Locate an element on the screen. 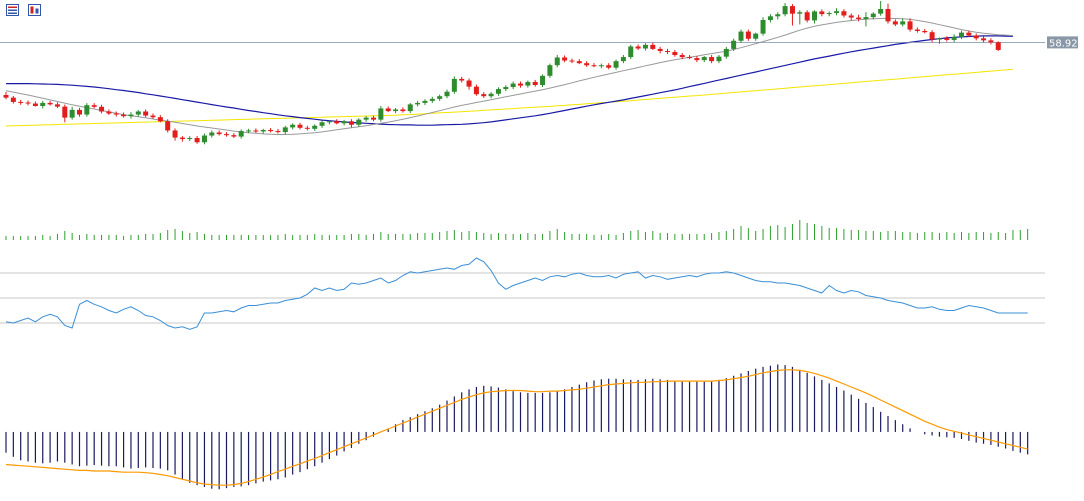  chart-settings-icon is located at coordinates (34, 10).